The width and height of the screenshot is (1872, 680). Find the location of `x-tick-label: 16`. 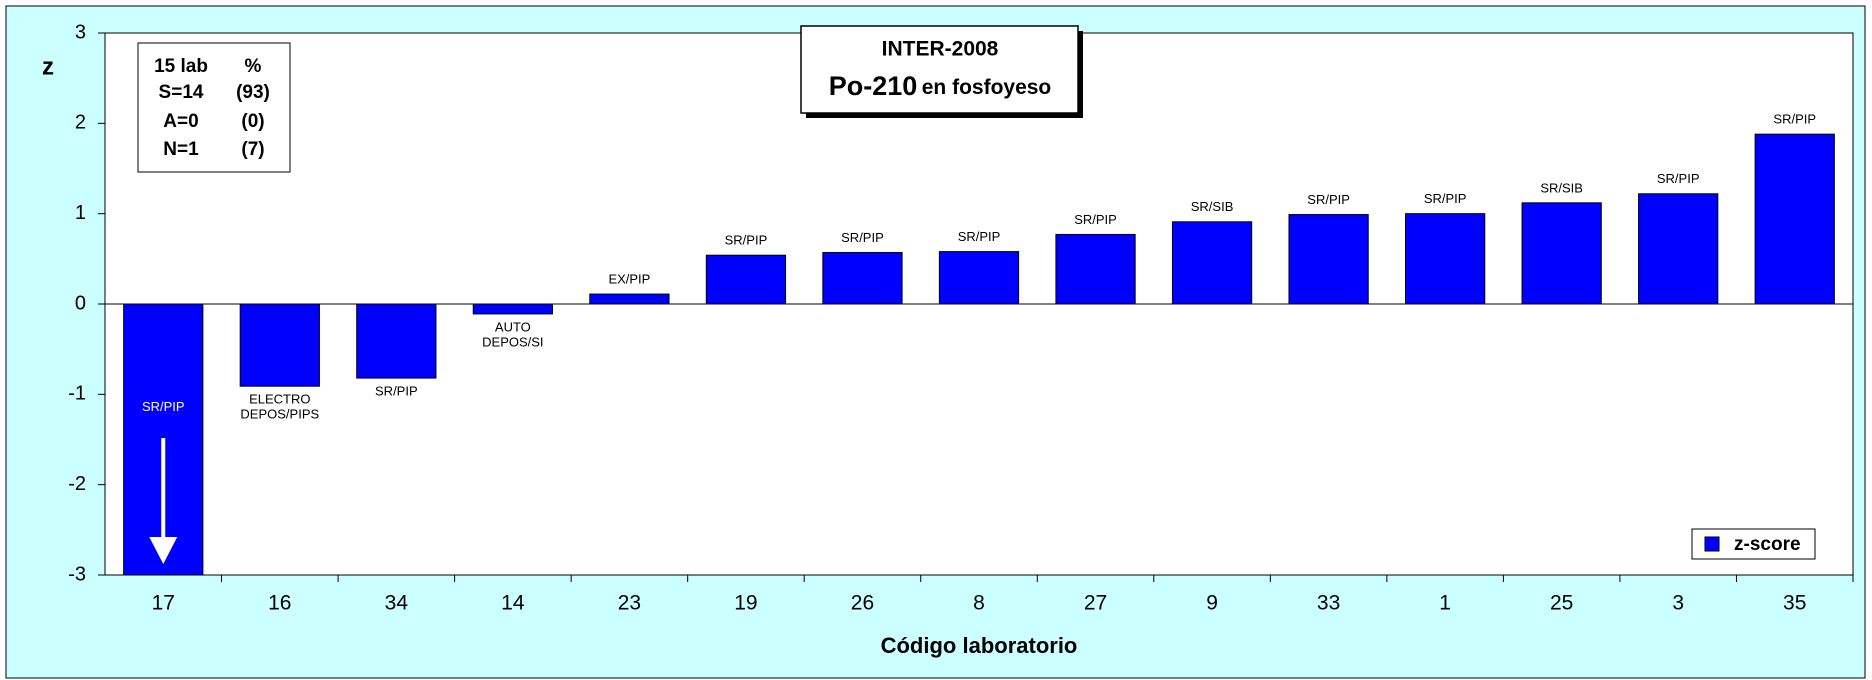

x-tick-label: 16 is located at coordinates (279, 603).